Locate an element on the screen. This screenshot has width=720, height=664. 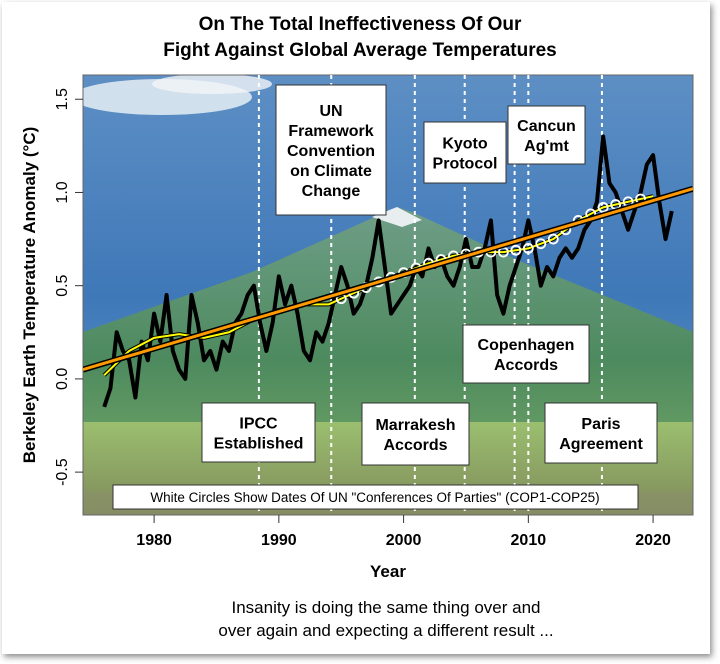
event-annotation-label: Marrakesh is located at coordinates (415, 425).